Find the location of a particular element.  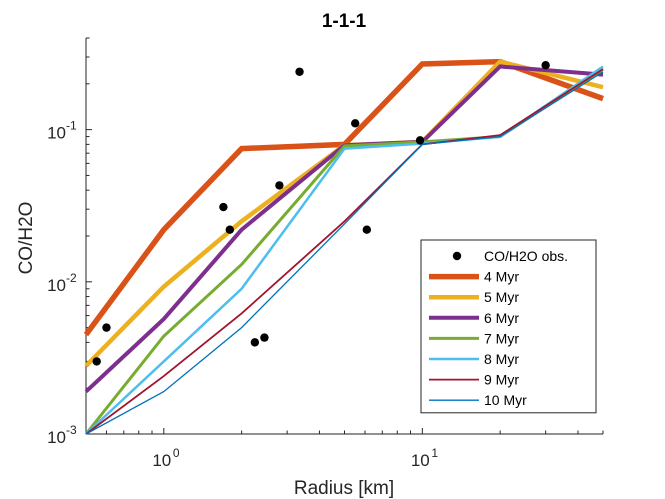

y-tick-label-0: 10 -3 is located at coordinates (62, 435).